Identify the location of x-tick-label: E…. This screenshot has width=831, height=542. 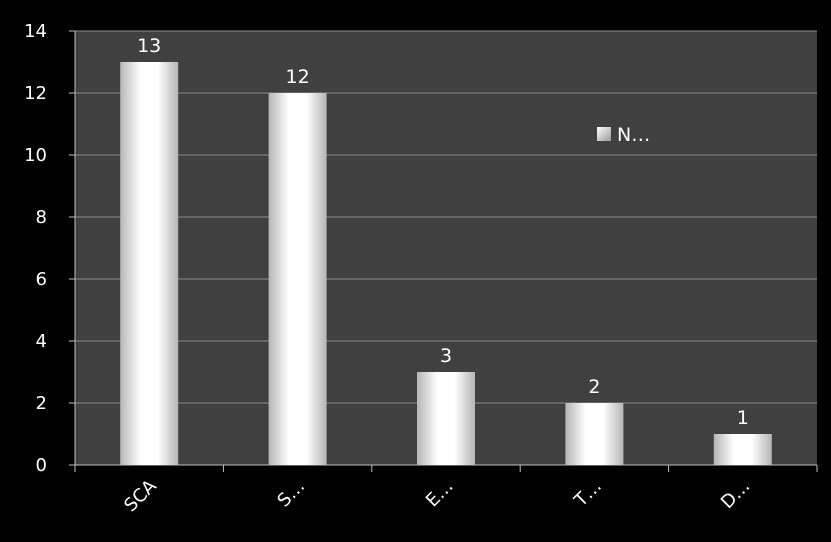
(440, 494).